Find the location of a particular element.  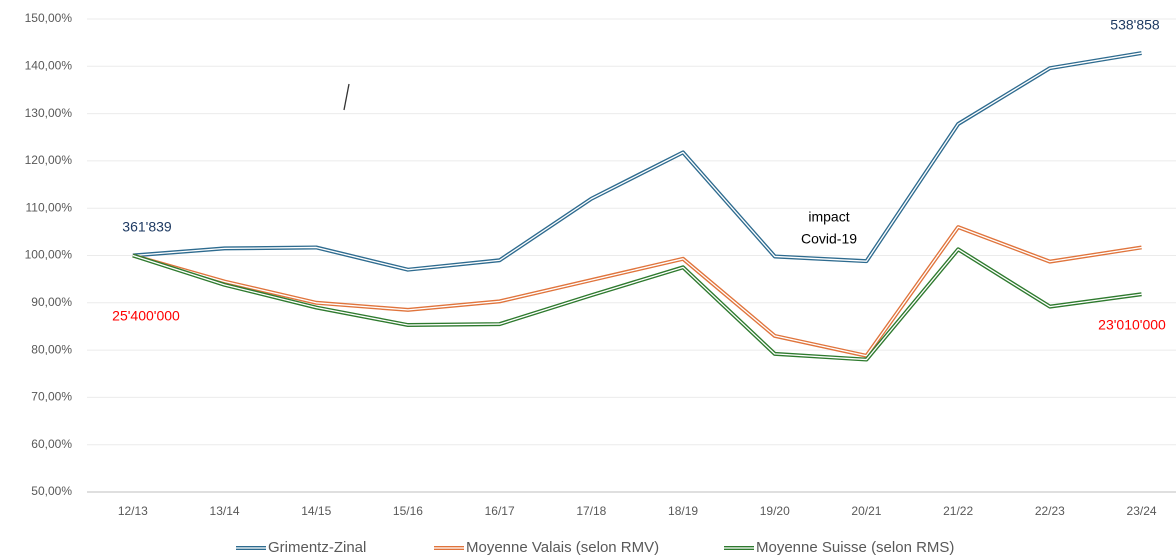

y-tick-label: 60,00% is located at coordinates (51, 444).